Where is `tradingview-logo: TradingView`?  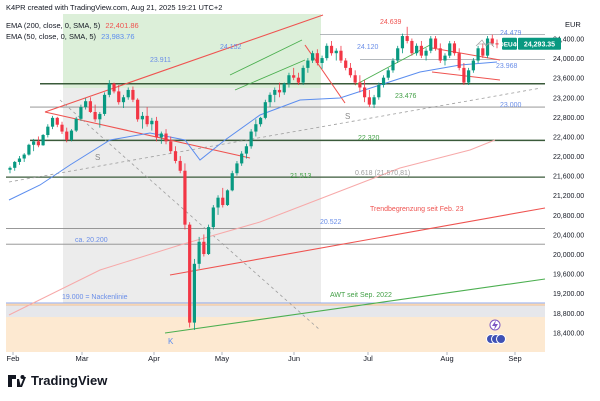 tradingview-logo: TradingView is located at coordinates (57, 380).